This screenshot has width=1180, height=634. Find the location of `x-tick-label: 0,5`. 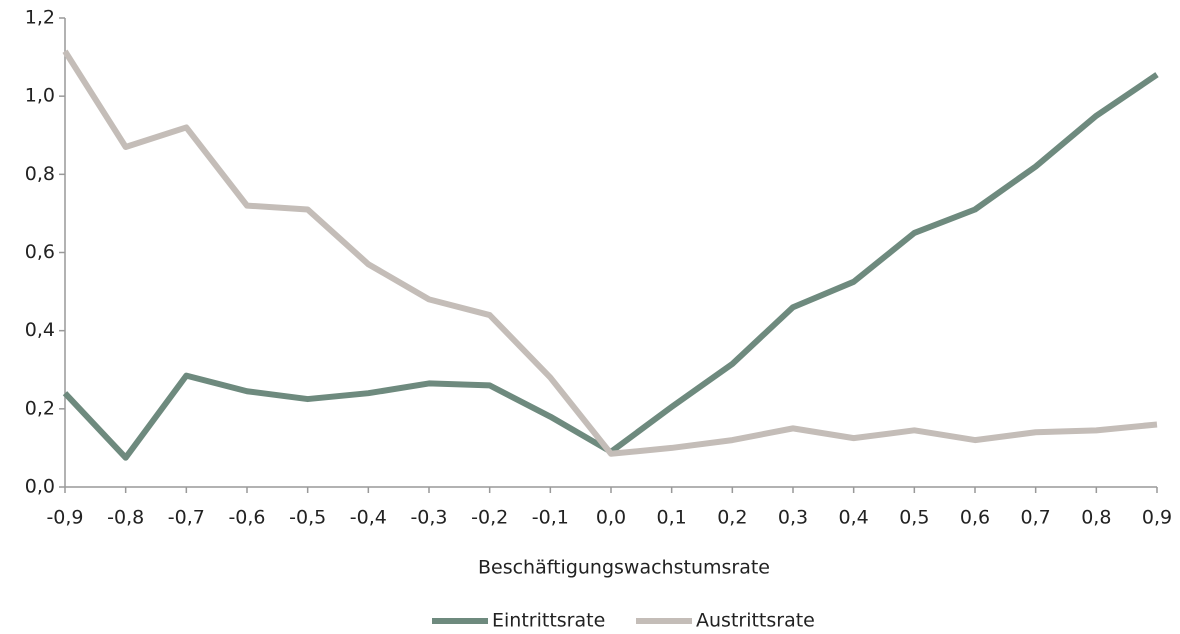

x-tick-label: 0,5 is located at coordinates (914, 518).